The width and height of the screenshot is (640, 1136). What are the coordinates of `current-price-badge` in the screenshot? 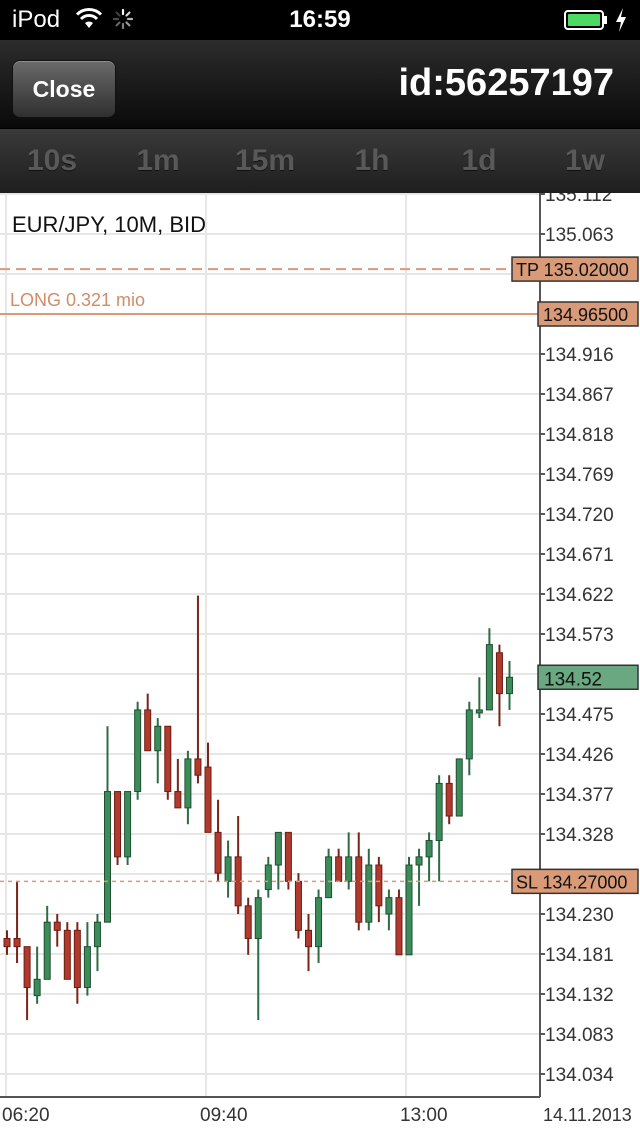 It's located at (588, 677).